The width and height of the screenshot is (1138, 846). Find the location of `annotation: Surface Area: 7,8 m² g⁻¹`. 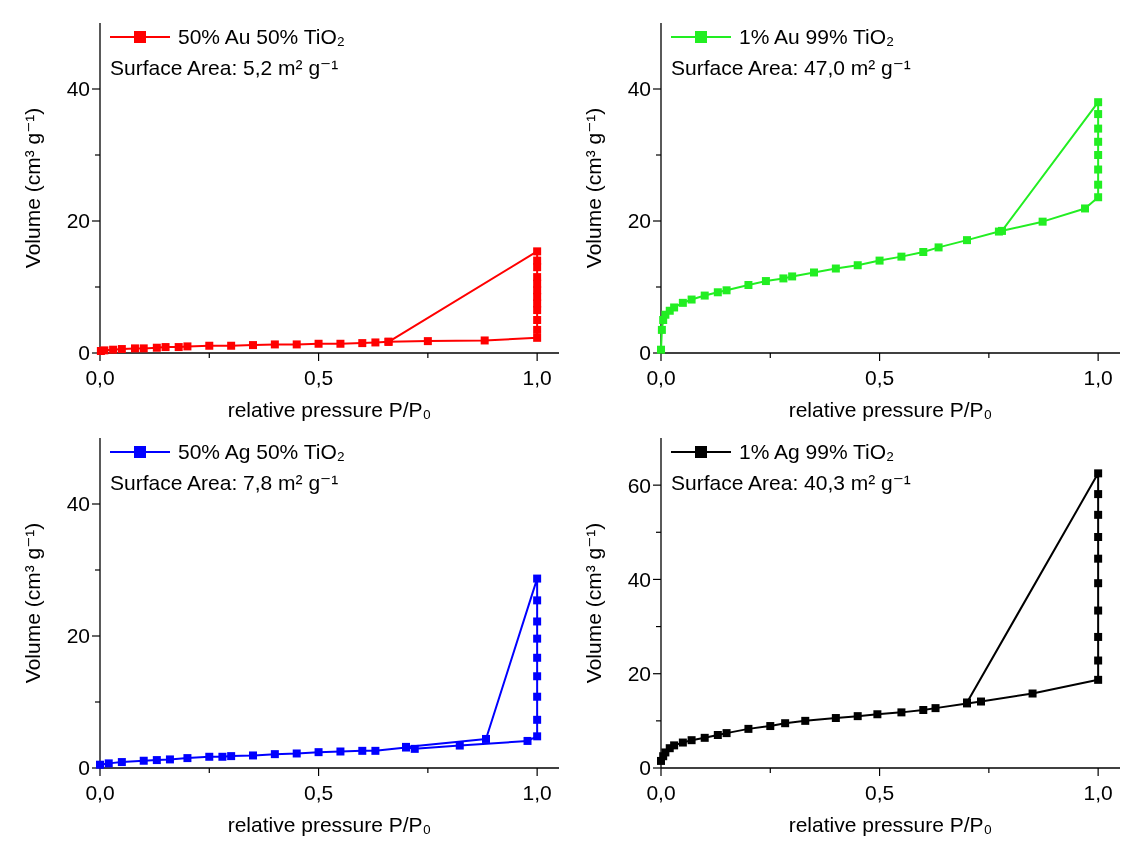

annotation: Surface Area: 7,8 m² g⁻¹ is located at coordinates (224, 482).